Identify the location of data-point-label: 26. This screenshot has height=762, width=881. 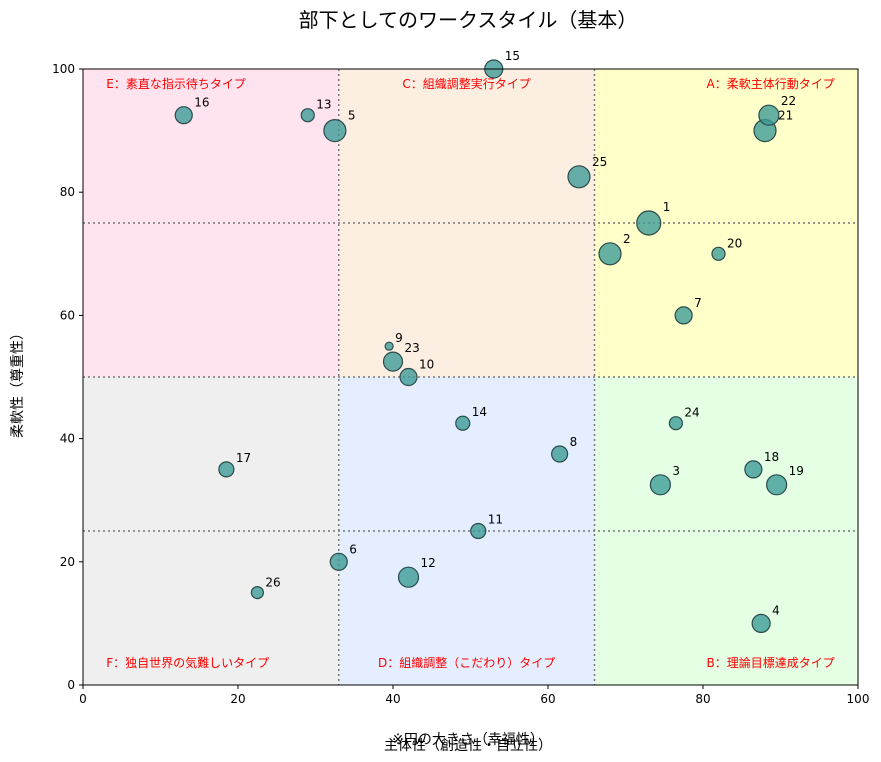
(272, 583).